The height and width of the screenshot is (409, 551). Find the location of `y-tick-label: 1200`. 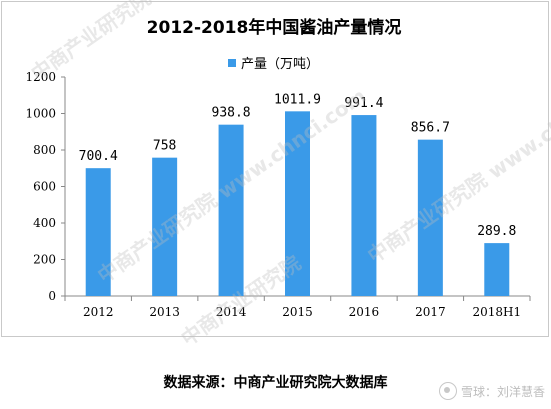

y-tick-label: 1200 is located at coordinates (40, 77).